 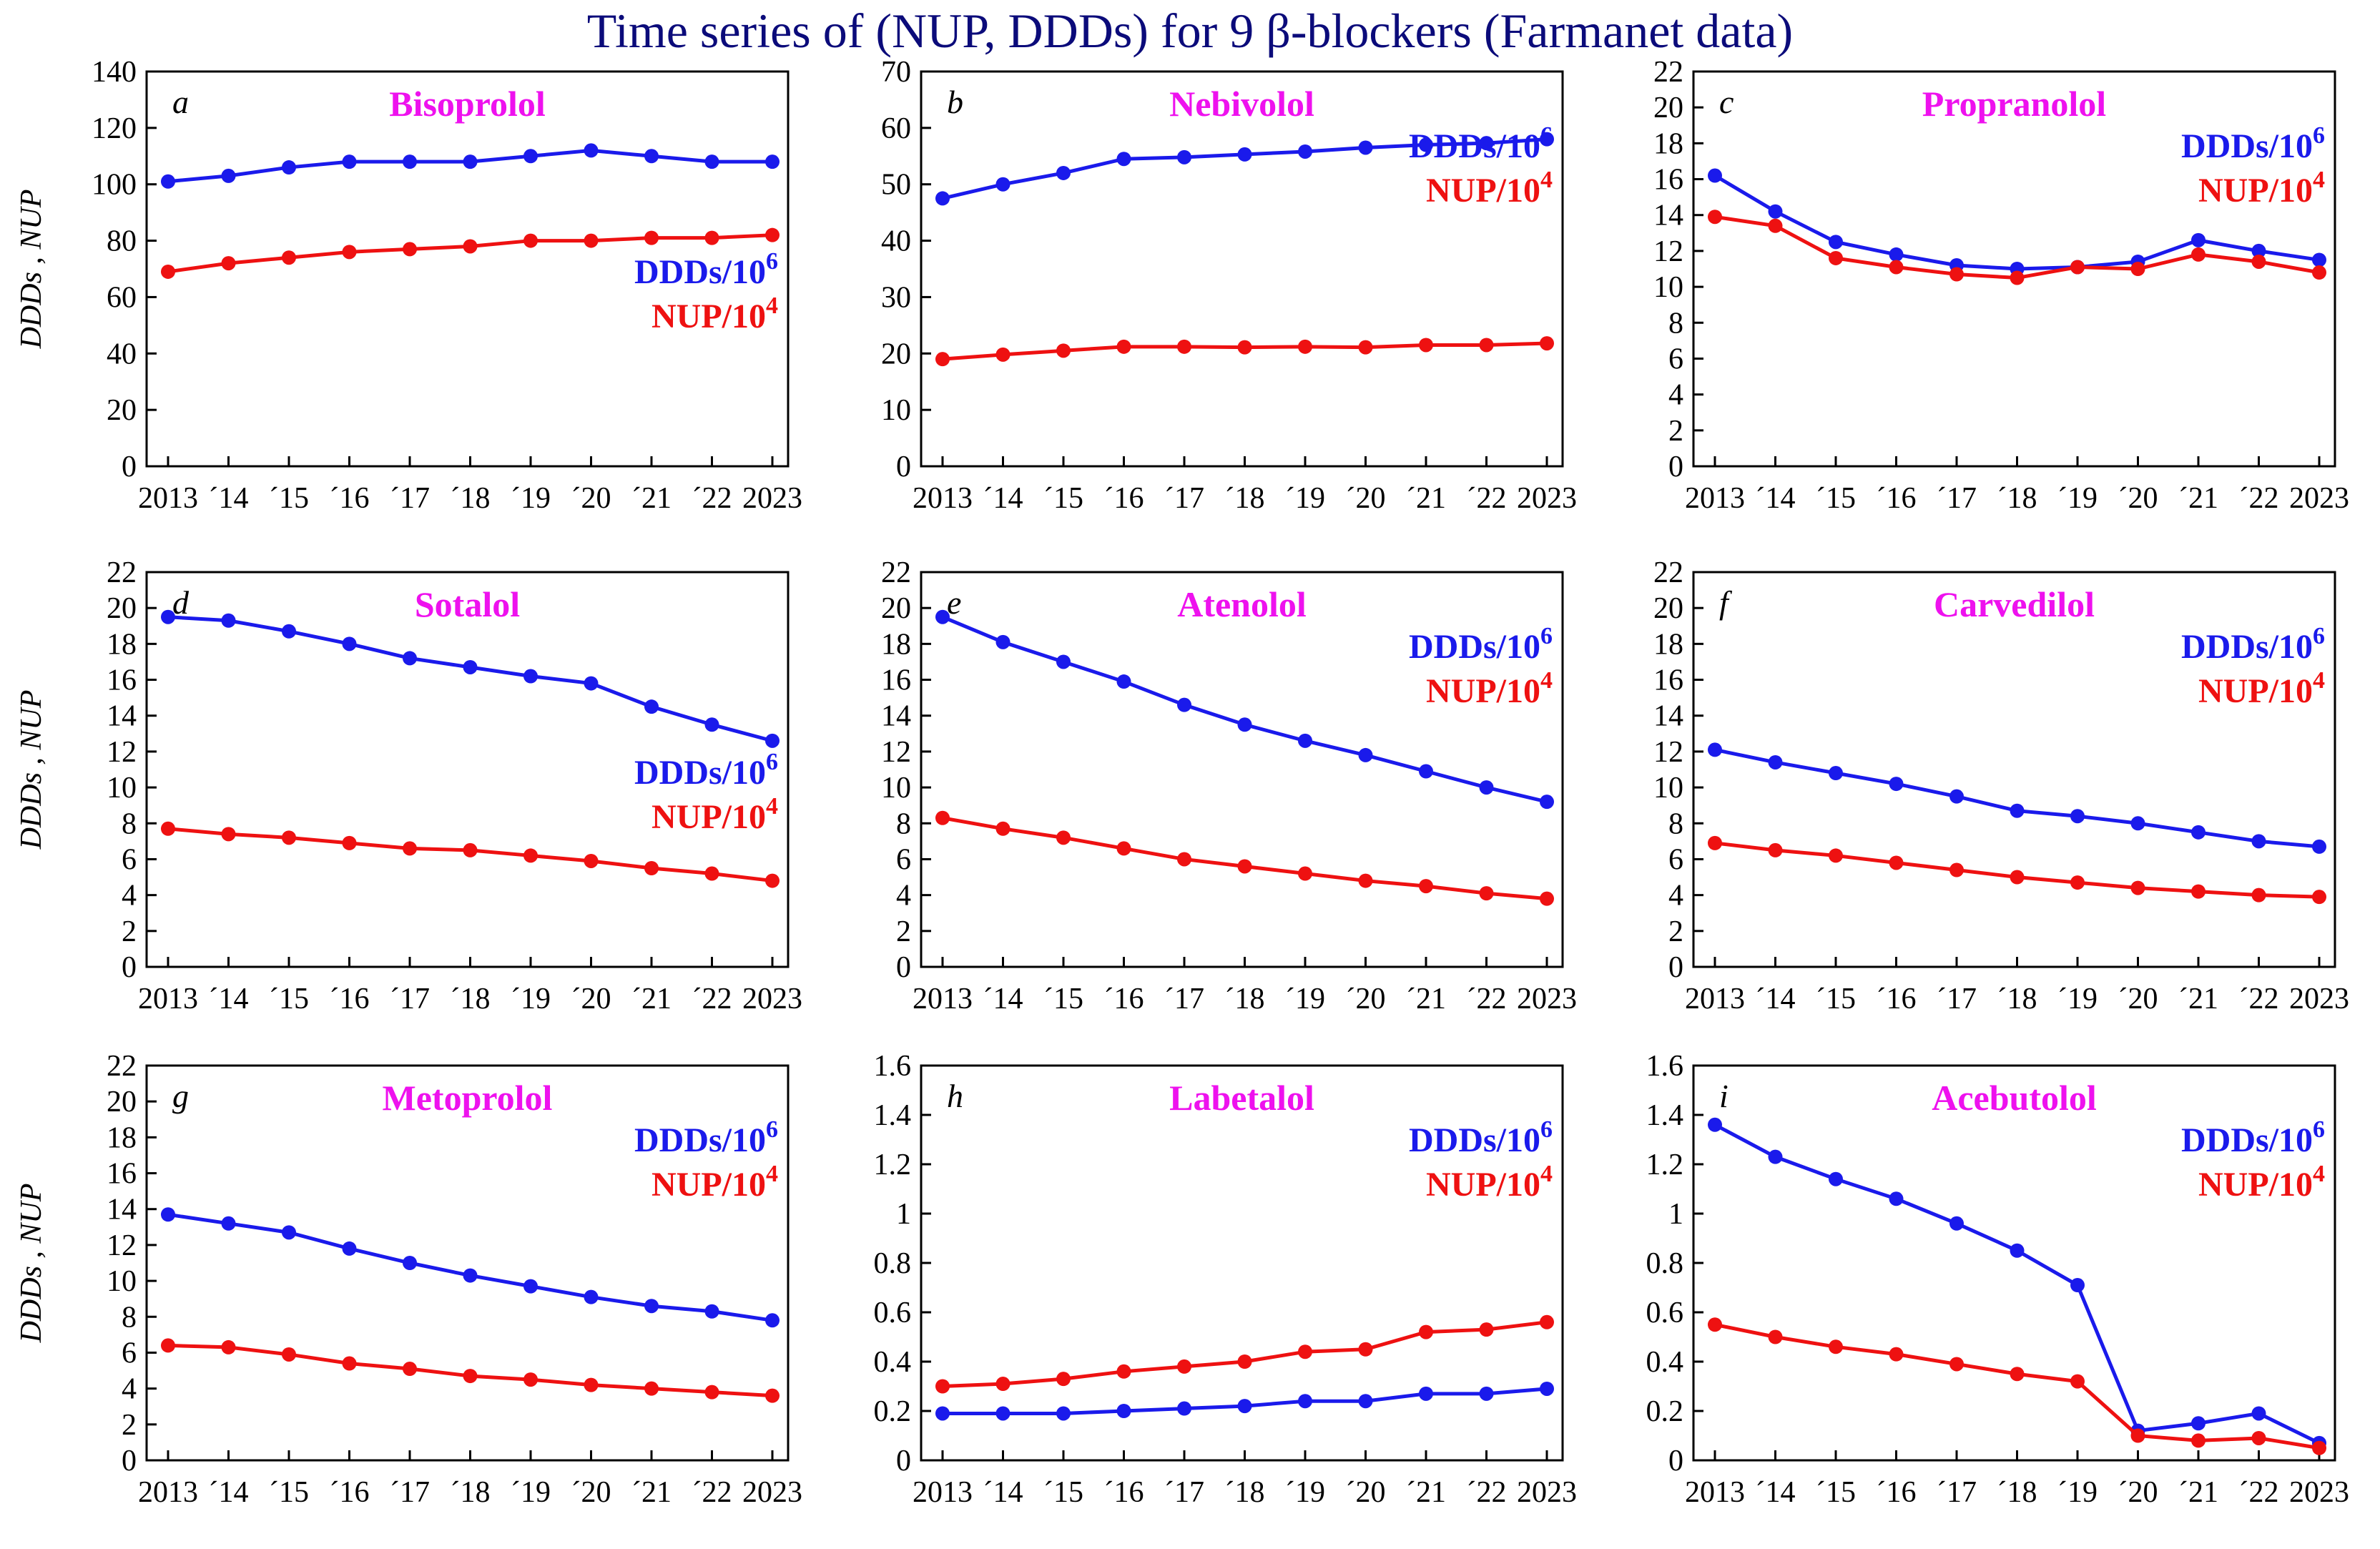 What do you see at coordinates (955, 1096) in the screenshot?
I see `panel-letter: h` at bounding box center [955, 1096].